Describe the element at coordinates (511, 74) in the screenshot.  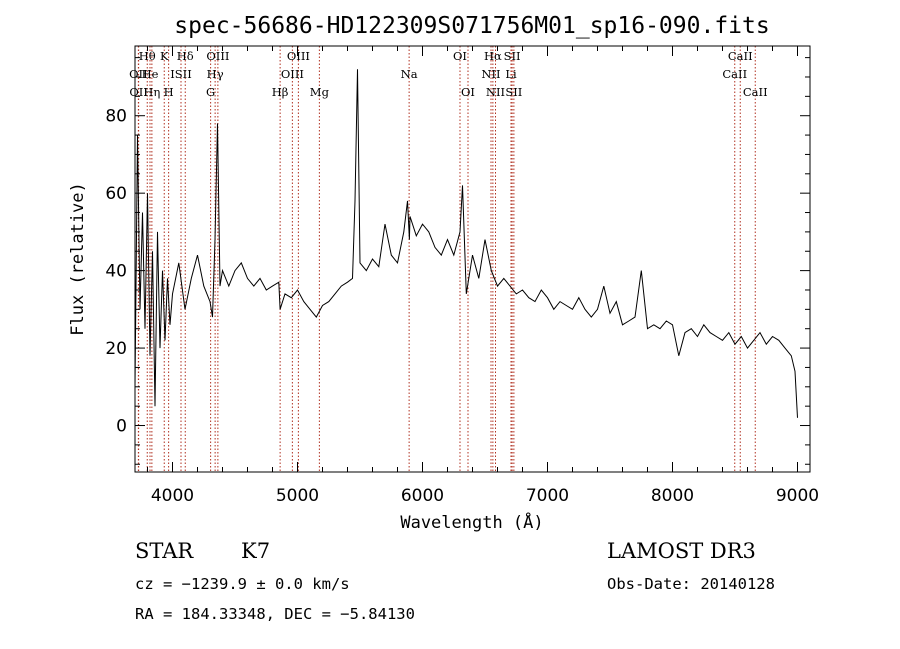
I see `line-label-li: Li` at that location.